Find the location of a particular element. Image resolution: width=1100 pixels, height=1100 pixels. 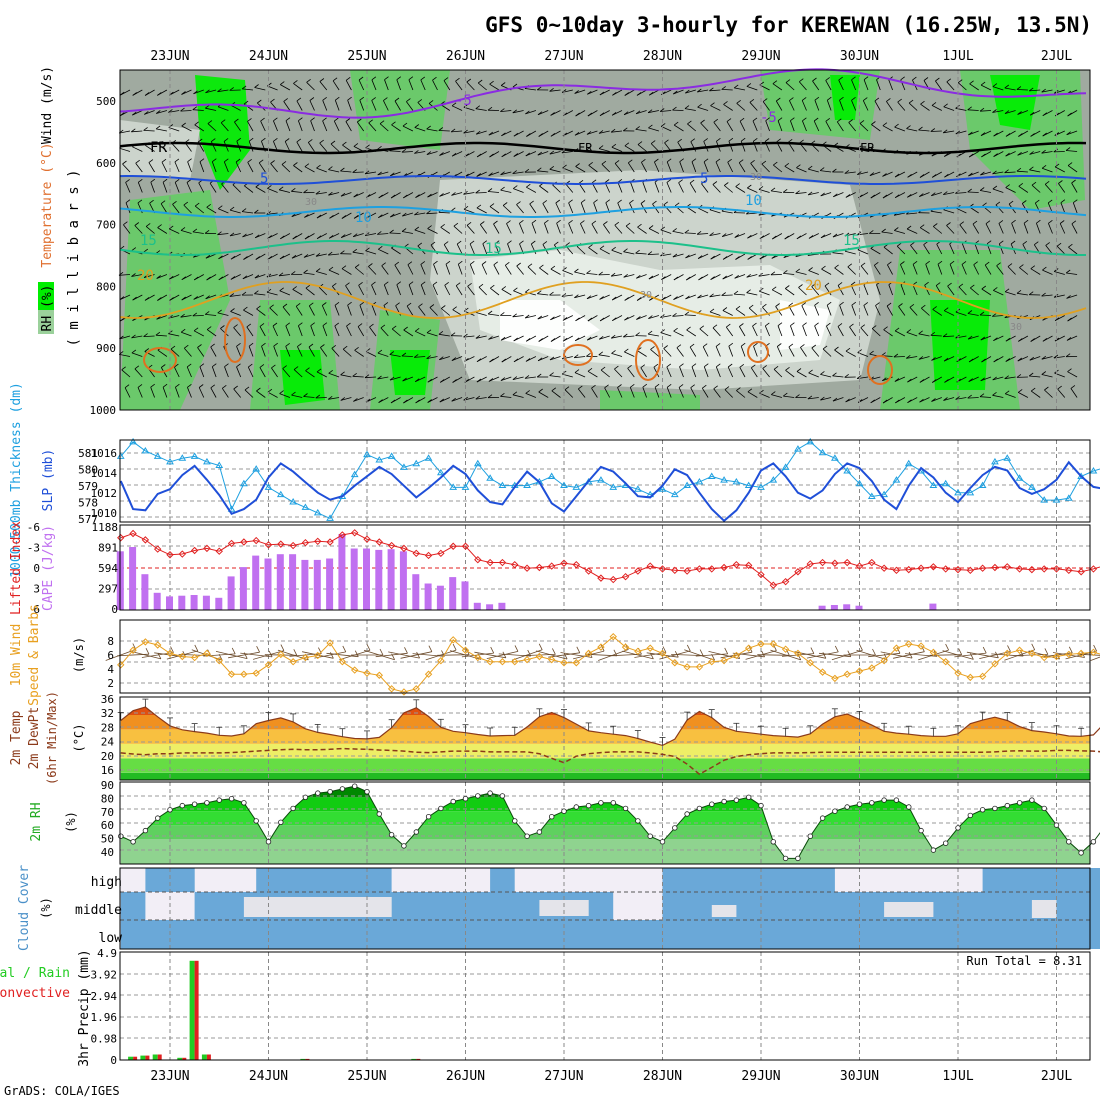

precip-tick: 0 is located at coordinates (113, 1060).